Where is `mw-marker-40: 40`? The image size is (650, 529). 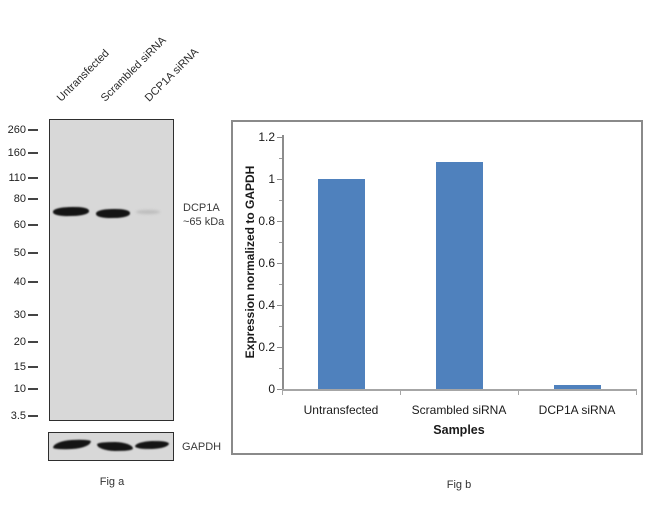 mw-marker-40: 40 is located at coordinates (19, 282).